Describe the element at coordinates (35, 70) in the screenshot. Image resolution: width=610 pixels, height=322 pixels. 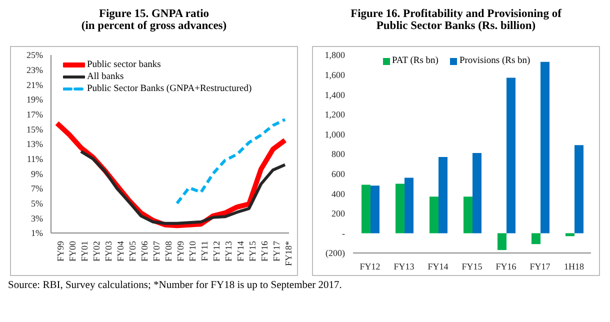
I see `y-tick-label: 23%` at that location.